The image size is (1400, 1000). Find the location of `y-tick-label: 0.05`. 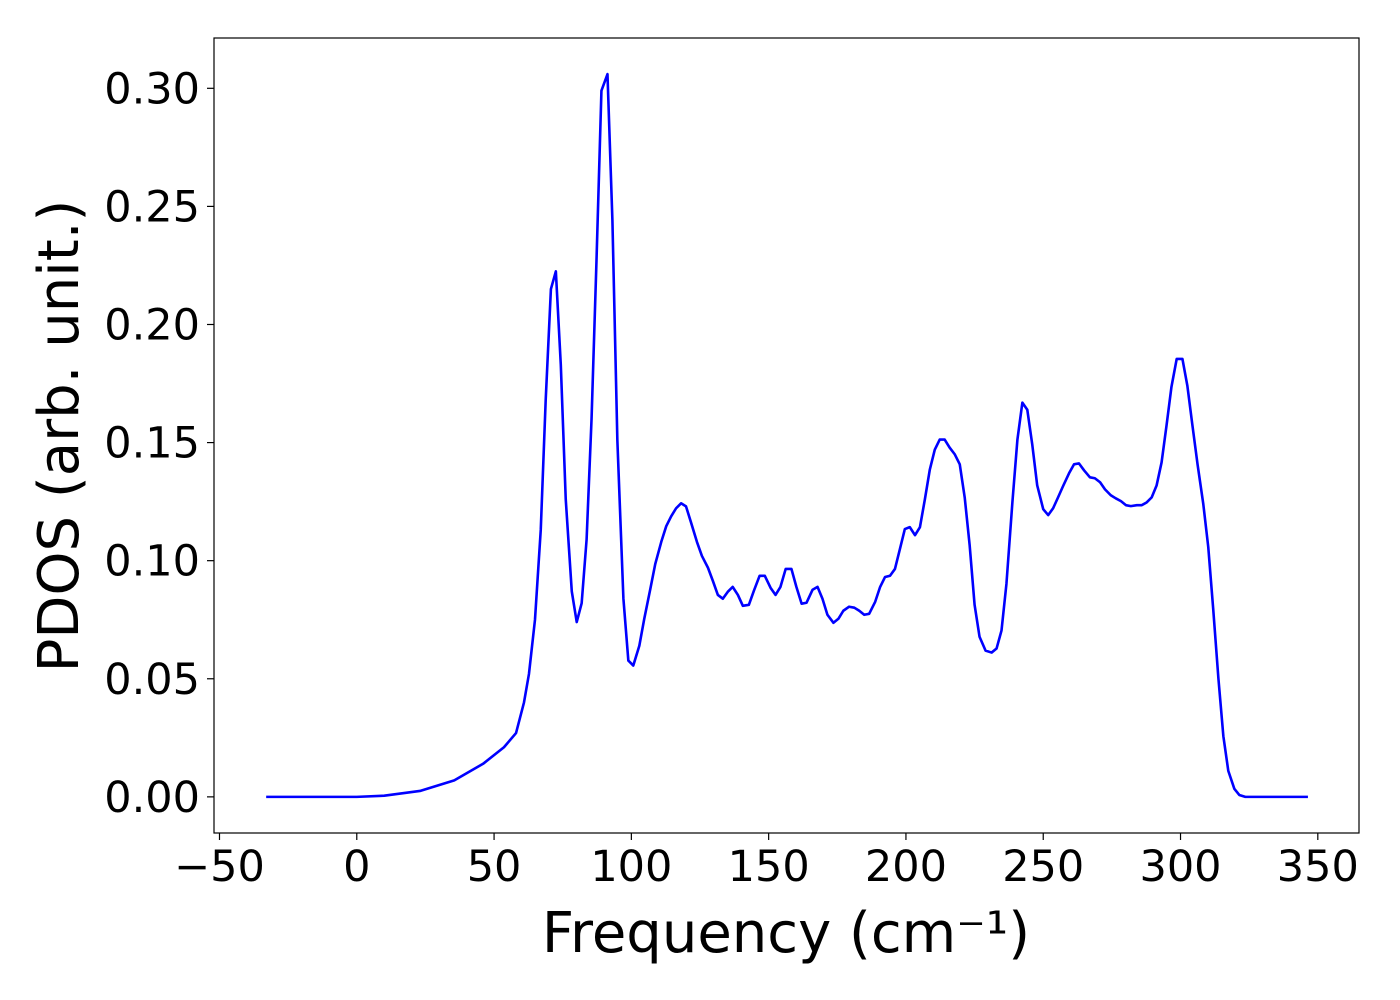

y-tick-label: 0.05 is located at coordinates (152, 680).